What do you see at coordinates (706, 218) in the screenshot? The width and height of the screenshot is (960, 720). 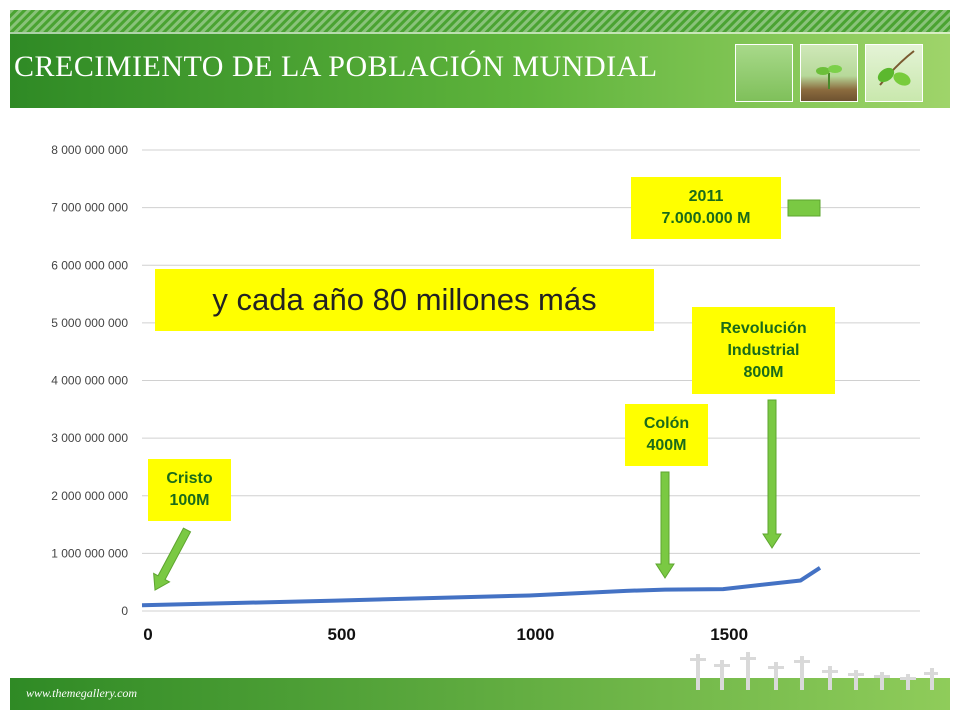 I see `callout-2011-line2: 7.000.000 M` at bounding box center [706, 218].